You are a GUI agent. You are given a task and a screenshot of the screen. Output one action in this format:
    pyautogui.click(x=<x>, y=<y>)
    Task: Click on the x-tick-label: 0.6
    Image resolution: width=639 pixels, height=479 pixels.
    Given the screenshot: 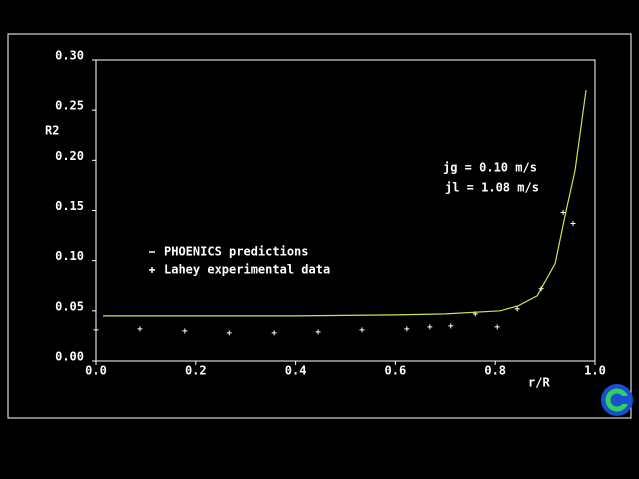 What is the action you would take?
    pyautogui.click(x=396, y=371)
    